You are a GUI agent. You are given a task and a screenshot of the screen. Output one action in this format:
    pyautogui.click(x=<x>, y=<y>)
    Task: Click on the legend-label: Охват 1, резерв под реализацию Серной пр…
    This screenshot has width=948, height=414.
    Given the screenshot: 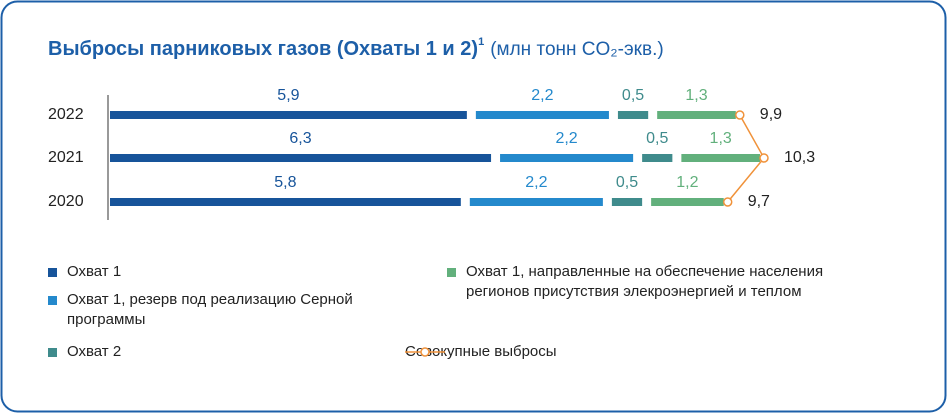 What is the action you would take?
    pyautogui.click(x=210, y=309)
    